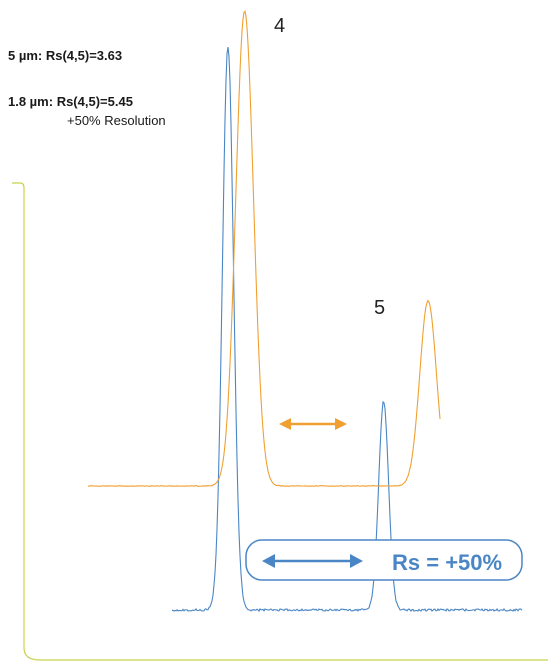 The width and height of the screenshot is (556, 669). What do you see at coordinates (25, 55) in the screenshot?
I see `rs-5um-prefix: 5 µm:` at bounding box center [25, 55].